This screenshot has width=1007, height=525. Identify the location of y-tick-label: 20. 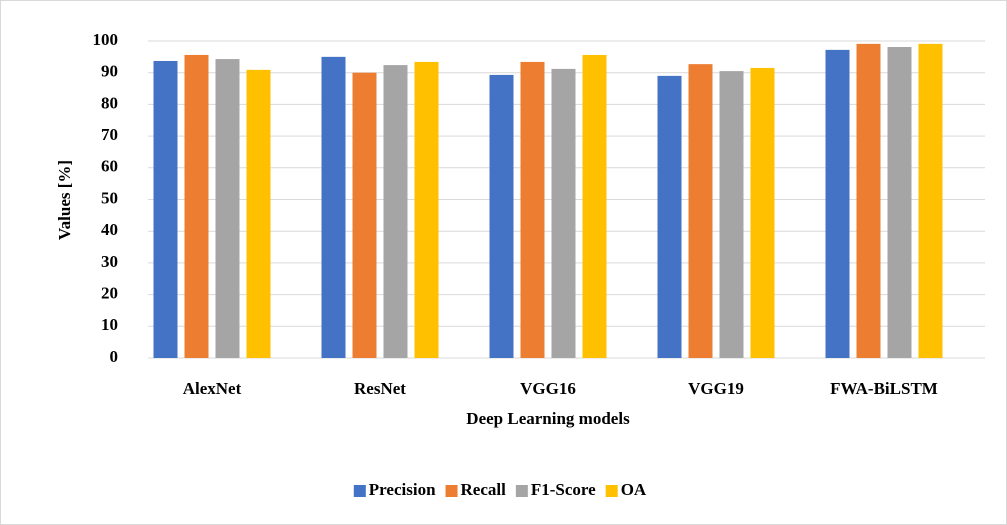
(109, 293).